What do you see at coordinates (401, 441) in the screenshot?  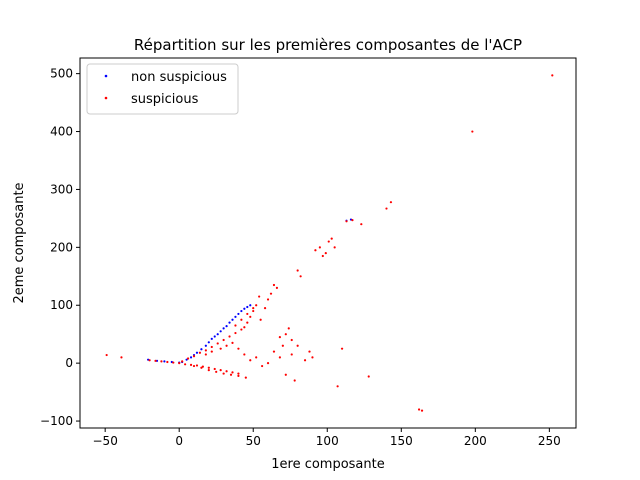 I see `x-tick-label: 150` at bounding box center [401, 441].